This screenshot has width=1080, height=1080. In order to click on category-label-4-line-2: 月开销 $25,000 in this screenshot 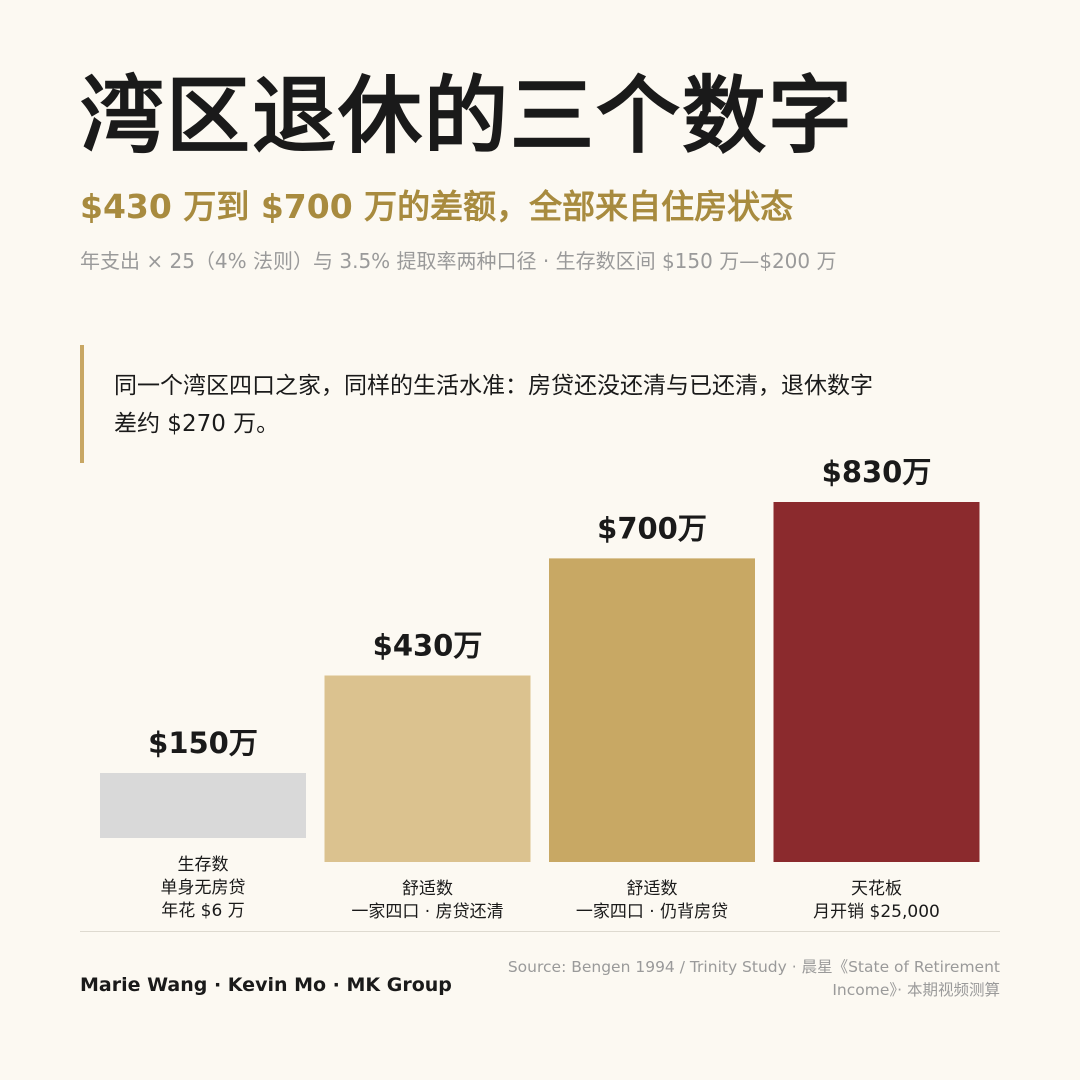, I will do `click(876, 912)`.